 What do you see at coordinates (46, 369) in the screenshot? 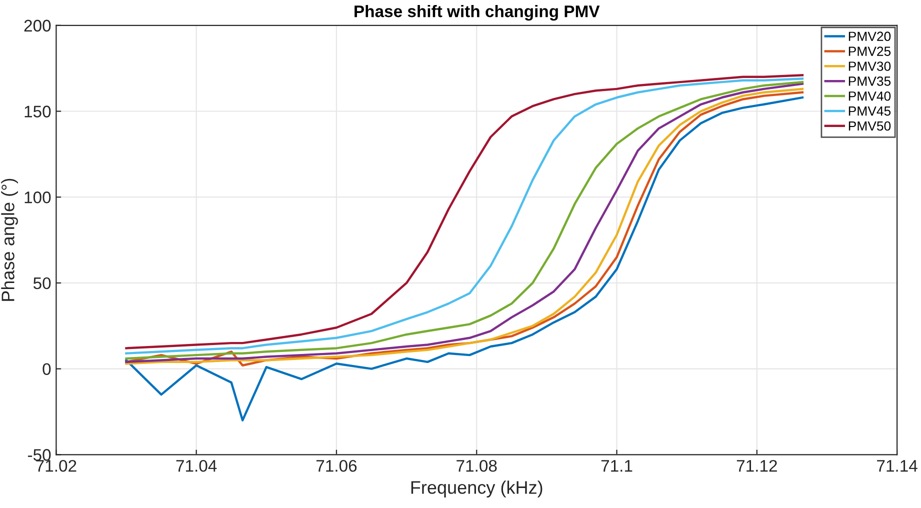
I see `y-tick-label: 0` at bounding box center [46, 369].